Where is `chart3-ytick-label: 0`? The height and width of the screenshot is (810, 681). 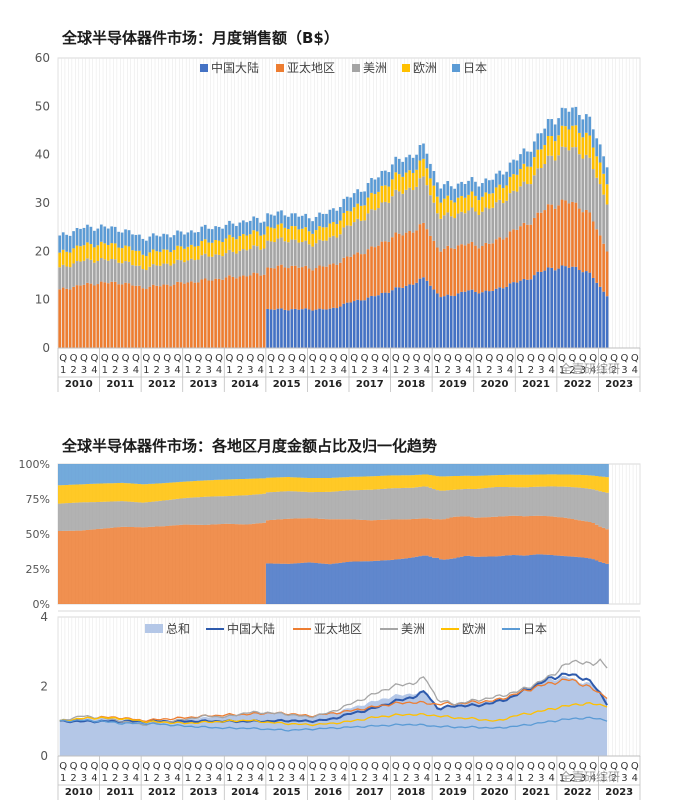 chart3-ytick-label: 0 is located at coordinates (44, 756).